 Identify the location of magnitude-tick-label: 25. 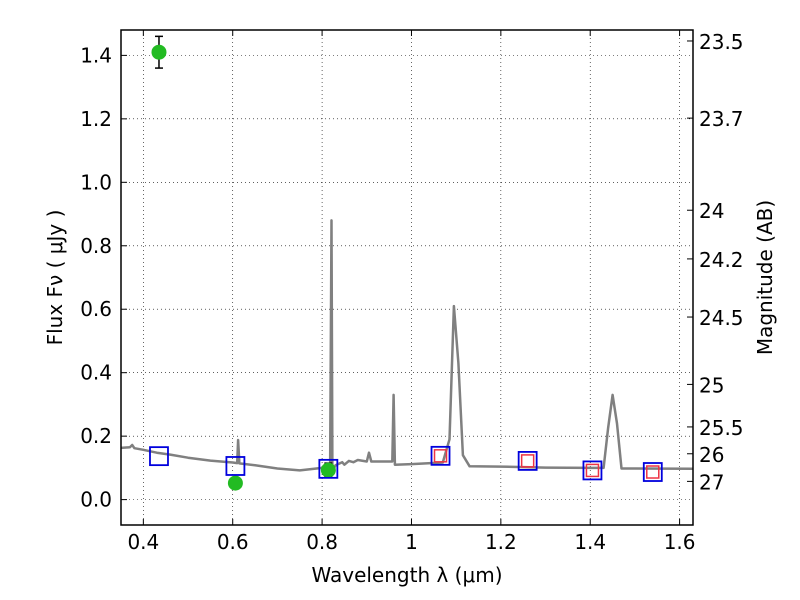
(711, 385).